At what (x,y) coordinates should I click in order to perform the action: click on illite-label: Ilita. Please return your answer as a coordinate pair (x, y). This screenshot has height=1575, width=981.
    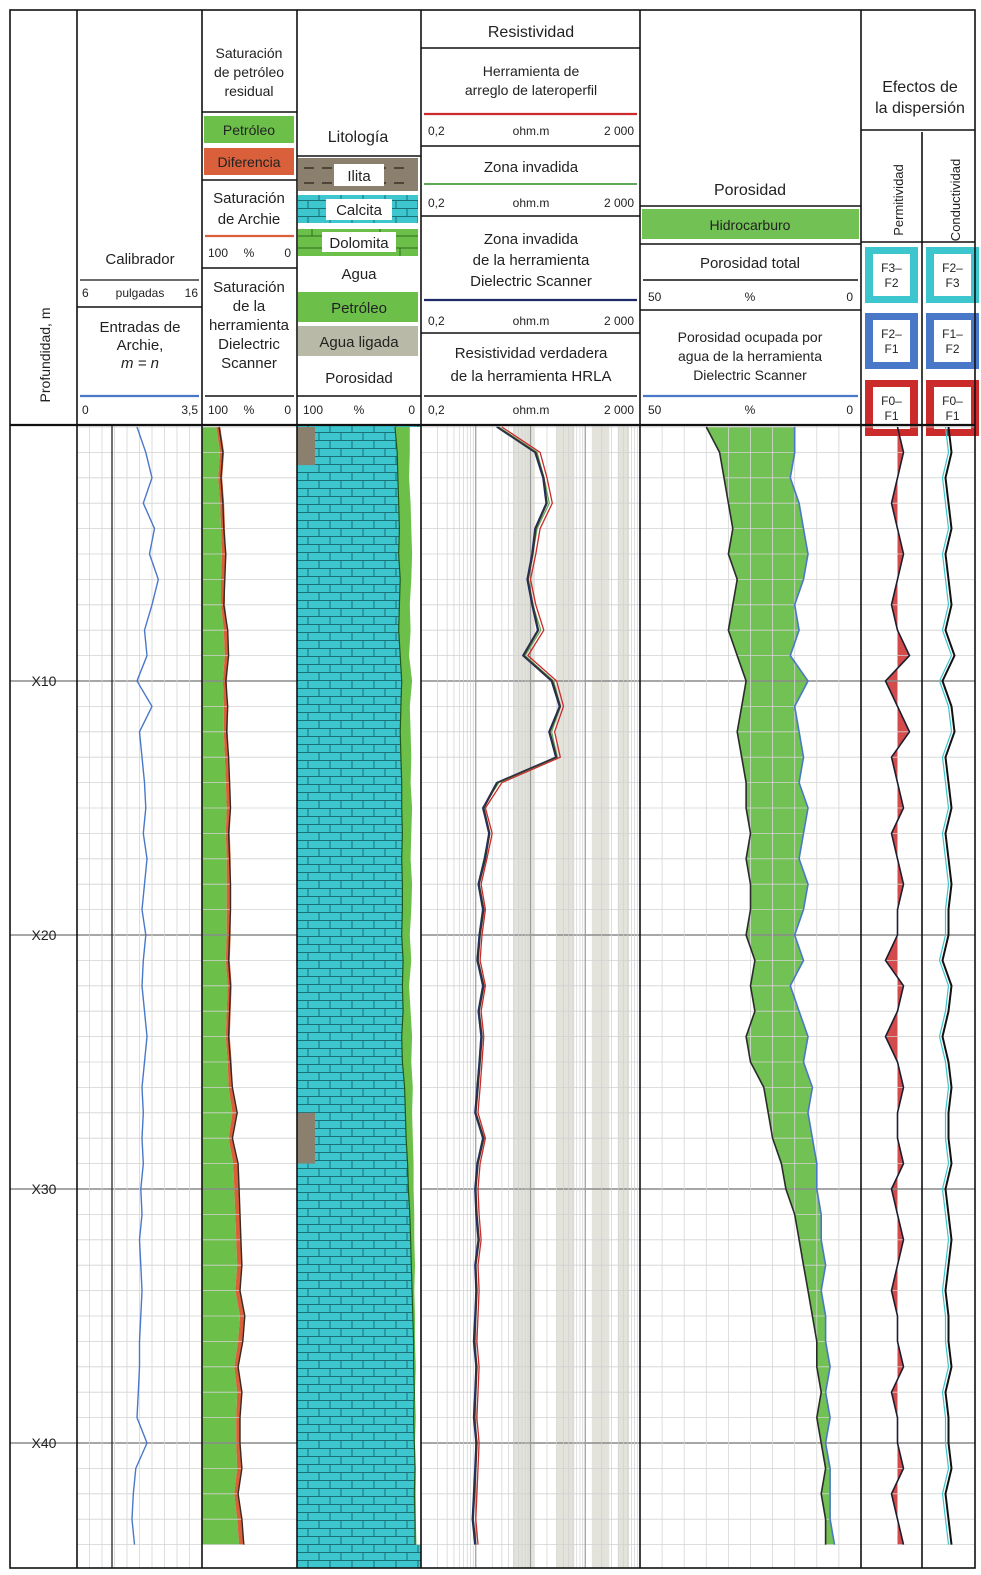
    Looking at the image, I should click on (359, 176).